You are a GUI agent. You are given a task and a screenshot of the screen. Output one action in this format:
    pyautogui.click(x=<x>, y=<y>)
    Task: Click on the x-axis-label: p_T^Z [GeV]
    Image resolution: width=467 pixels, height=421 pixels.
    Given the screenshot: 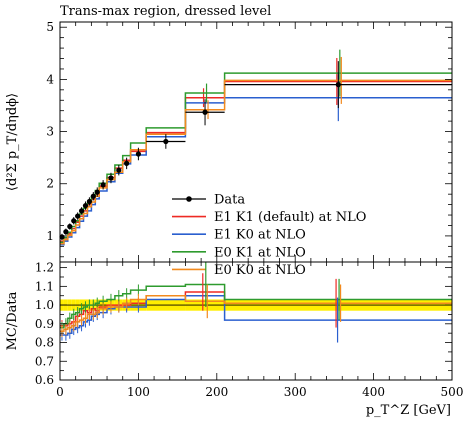 What is the action you would take?
    pyautogui.click(x=408, y=410)
    